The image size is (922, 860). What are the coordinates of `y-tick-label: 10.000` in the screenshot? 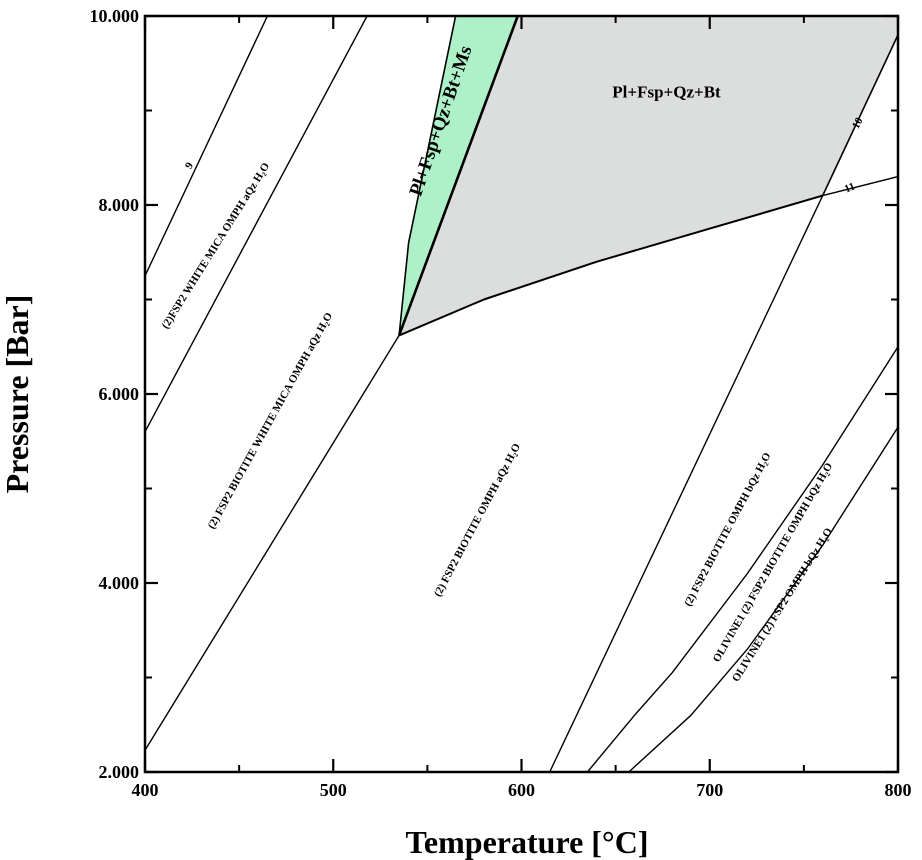 It's located at (115, 16).